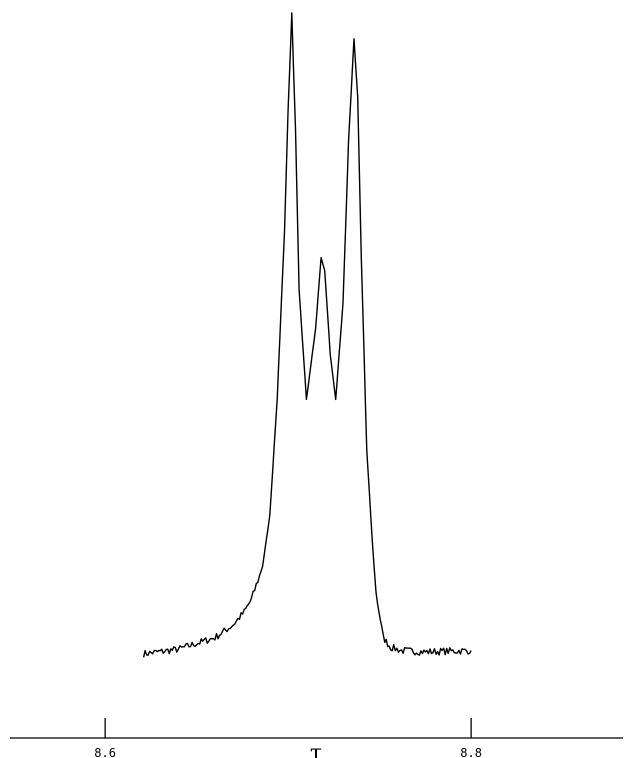 The height and width of the screenshot is (758, 633). What do you see at coordinates (105, 752) in the screenshot?
I see `x-tick-label: 8.6` at bounding box center [105, 752].